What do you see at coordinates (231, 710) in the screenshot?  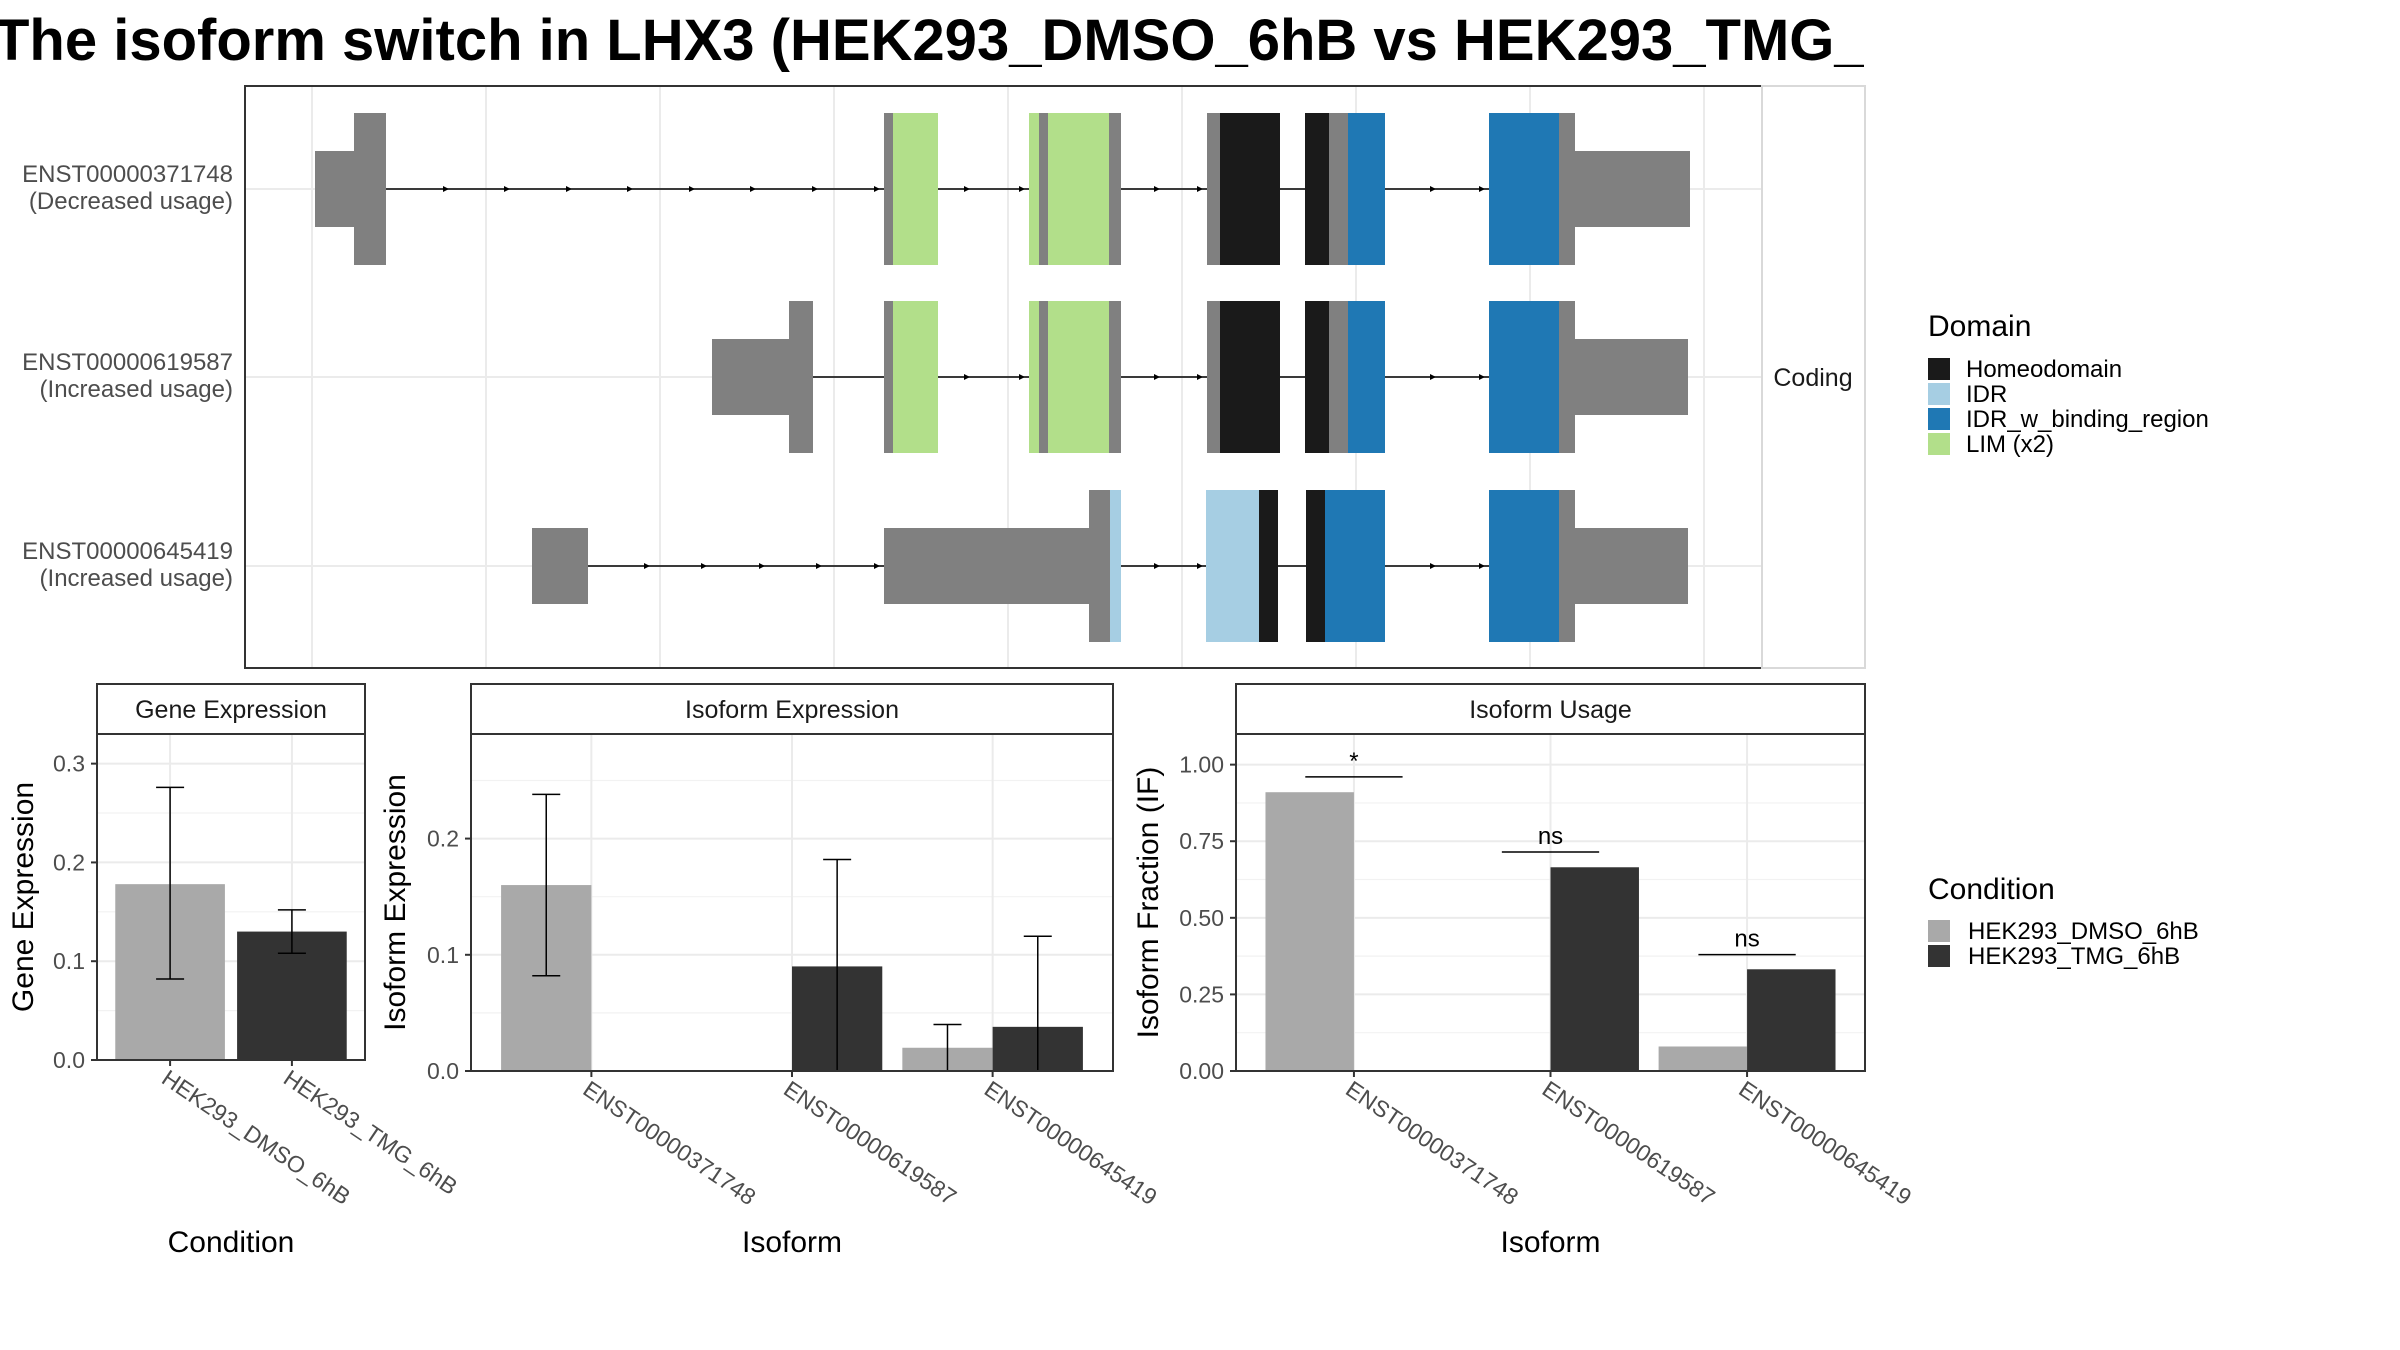 I see `facet-strip-label: Gene Expression` at bounding box center [231, 710].